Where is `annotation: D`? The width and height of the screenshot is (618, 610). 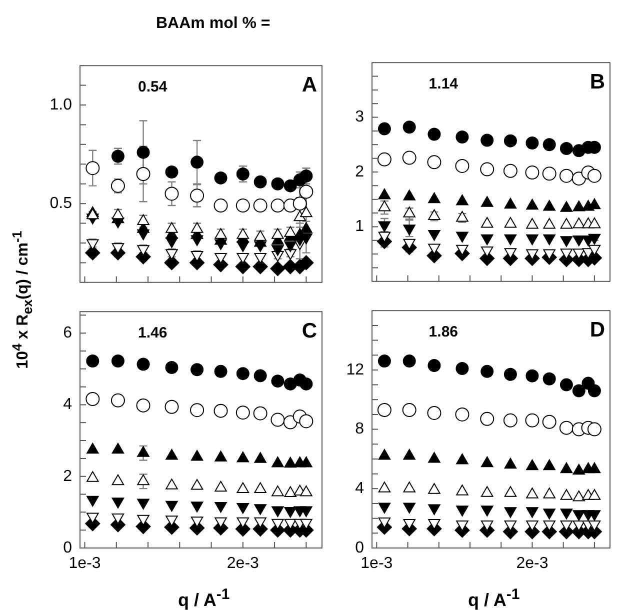 annotation: D is located at coordinates (597, 330).